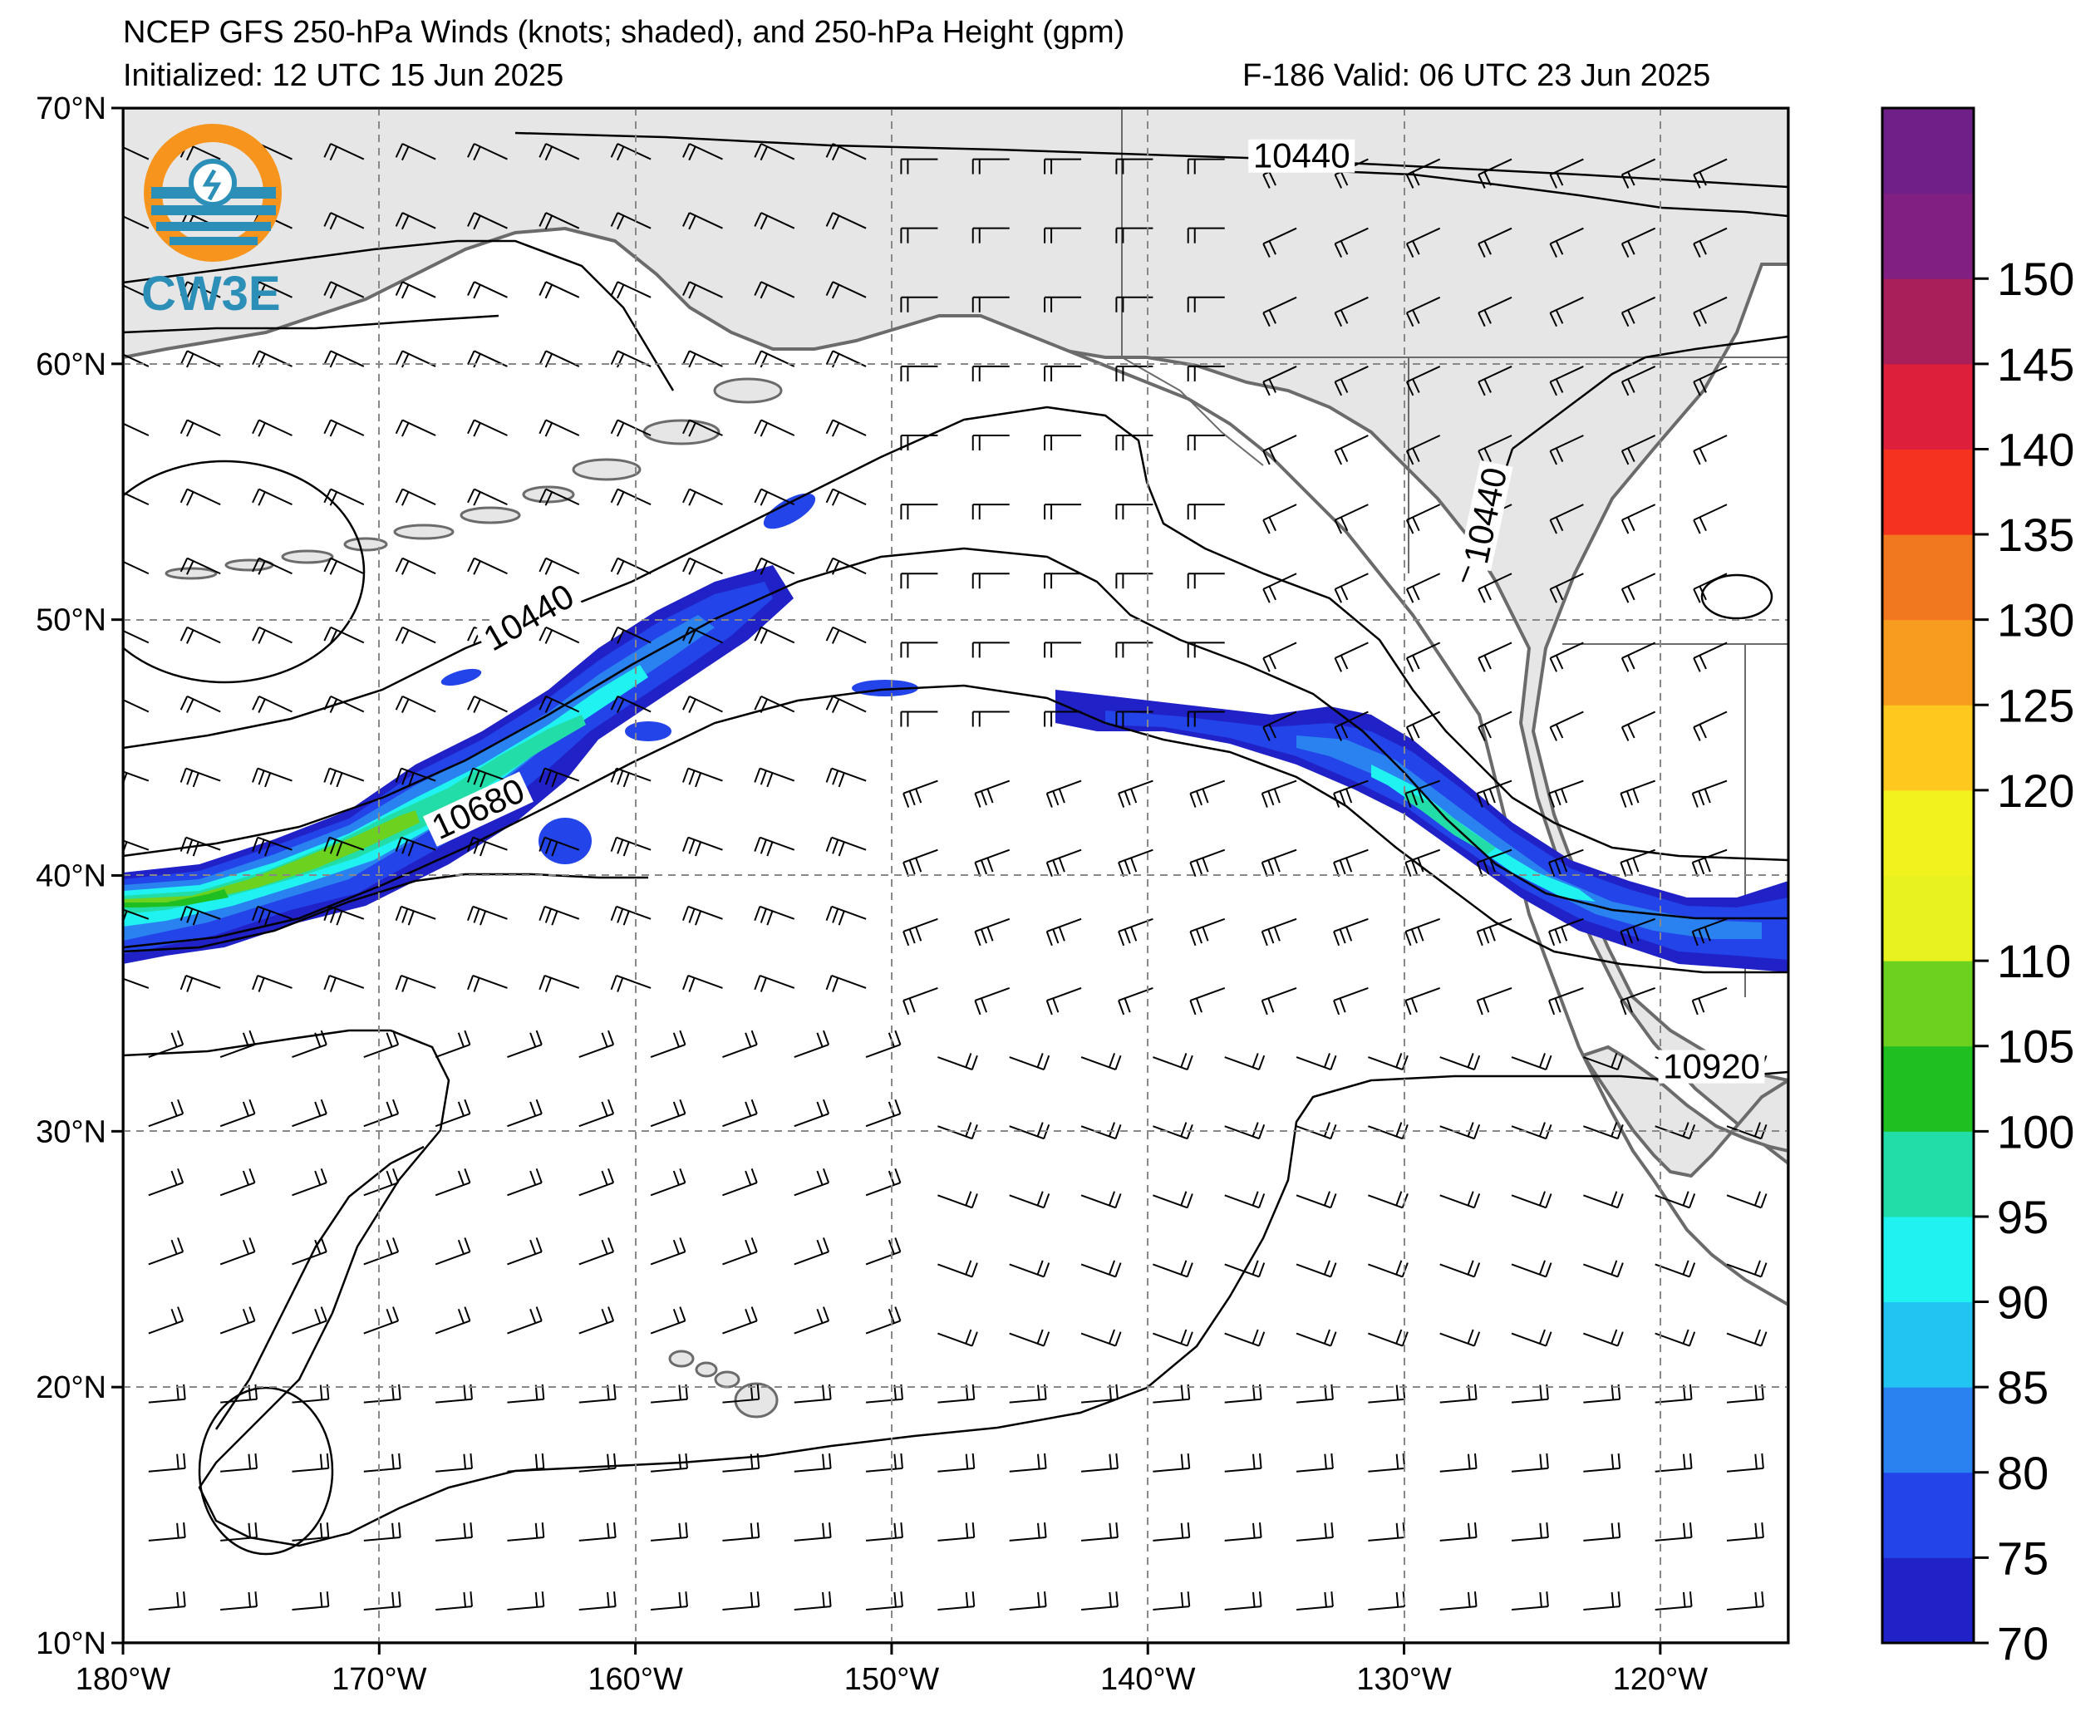 The width and height of the screenshot is (2100, 1736). I want to click on colorbar-label: 140, so click(2035, 449).